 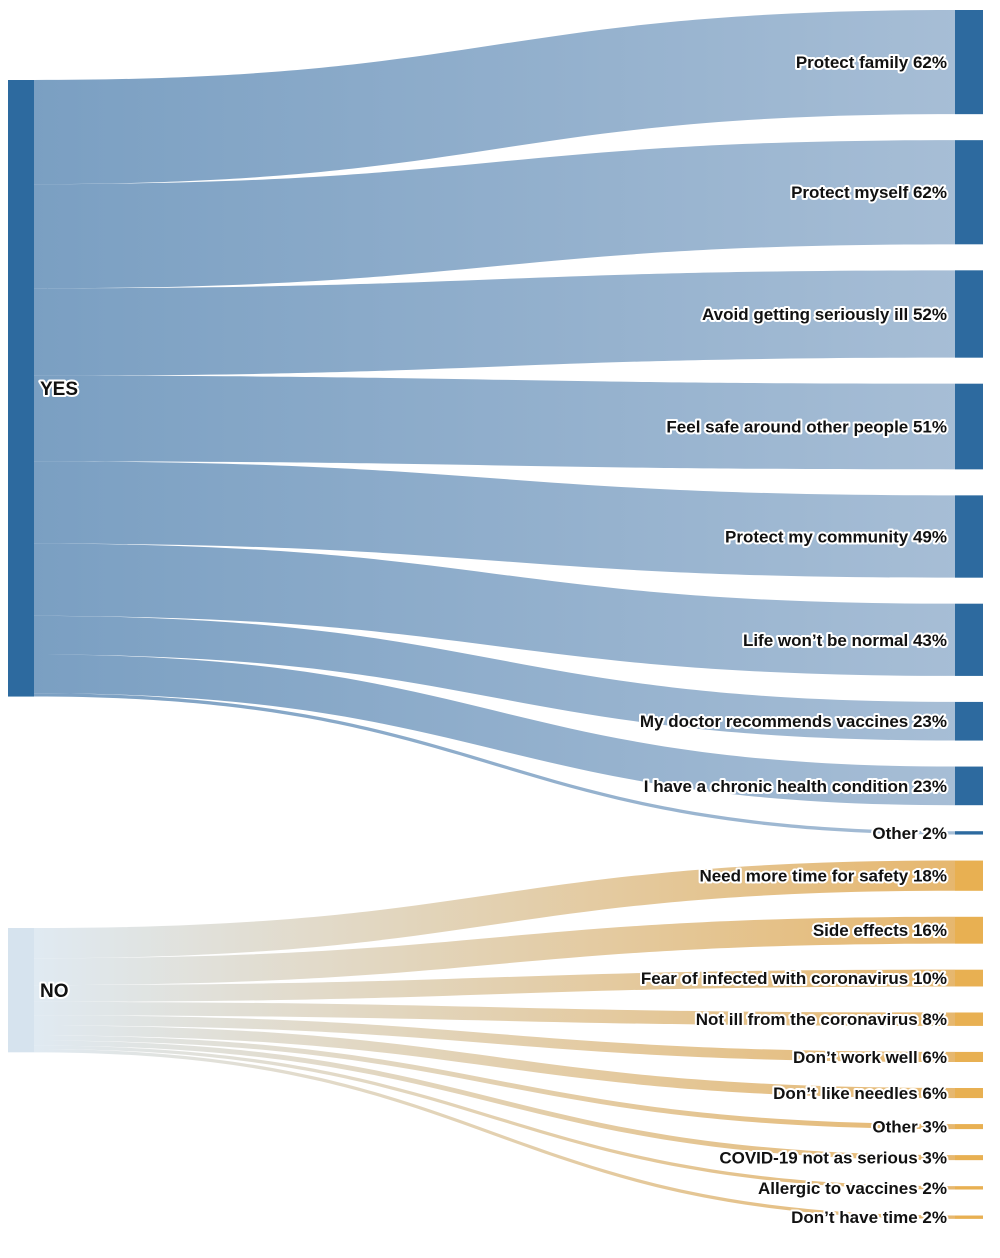 What do you see at coordinates (59, 389) in the screenshot?
I see `source-label-yes: YES` at bounding box center [59, 389].